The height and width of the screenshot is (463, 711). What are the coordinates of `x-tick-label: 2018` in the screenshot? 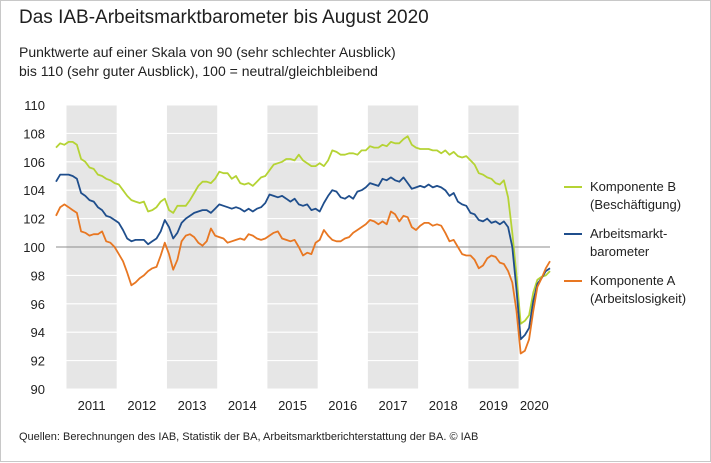 It's located at (443, 405).